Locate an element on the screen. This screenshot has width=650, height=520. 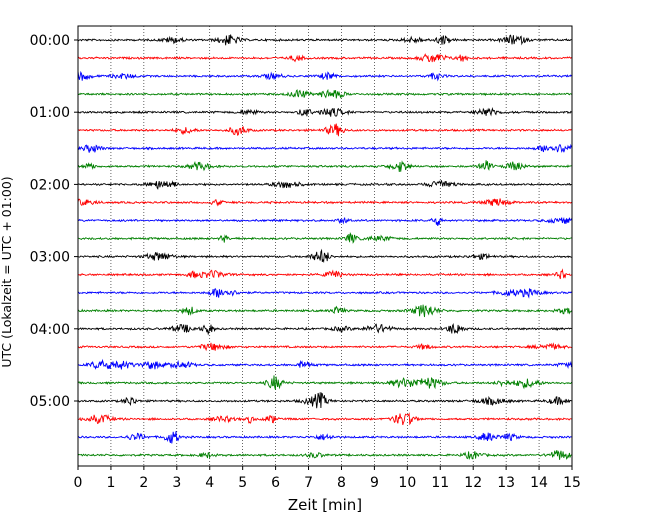
x-tick-label-7: 7 is located at coordinates (308, 483).